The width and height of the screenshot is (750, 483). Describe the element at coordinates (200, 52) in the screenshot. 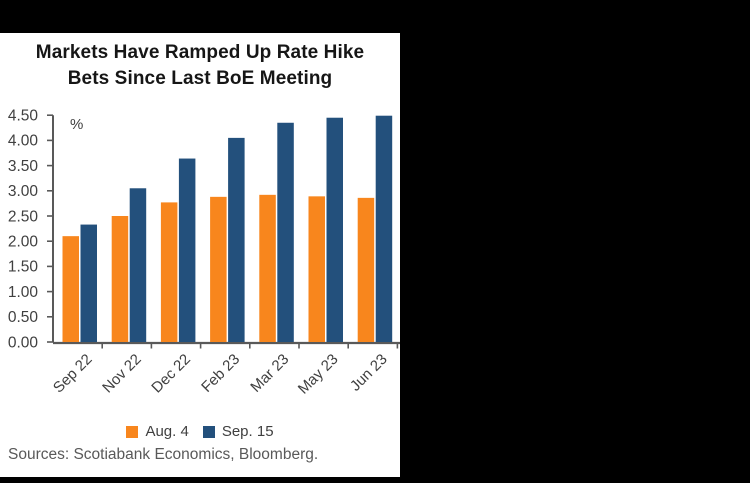

I see `chart-title-line-1: Markets Have Ramped Up Rate Hike` at that location.